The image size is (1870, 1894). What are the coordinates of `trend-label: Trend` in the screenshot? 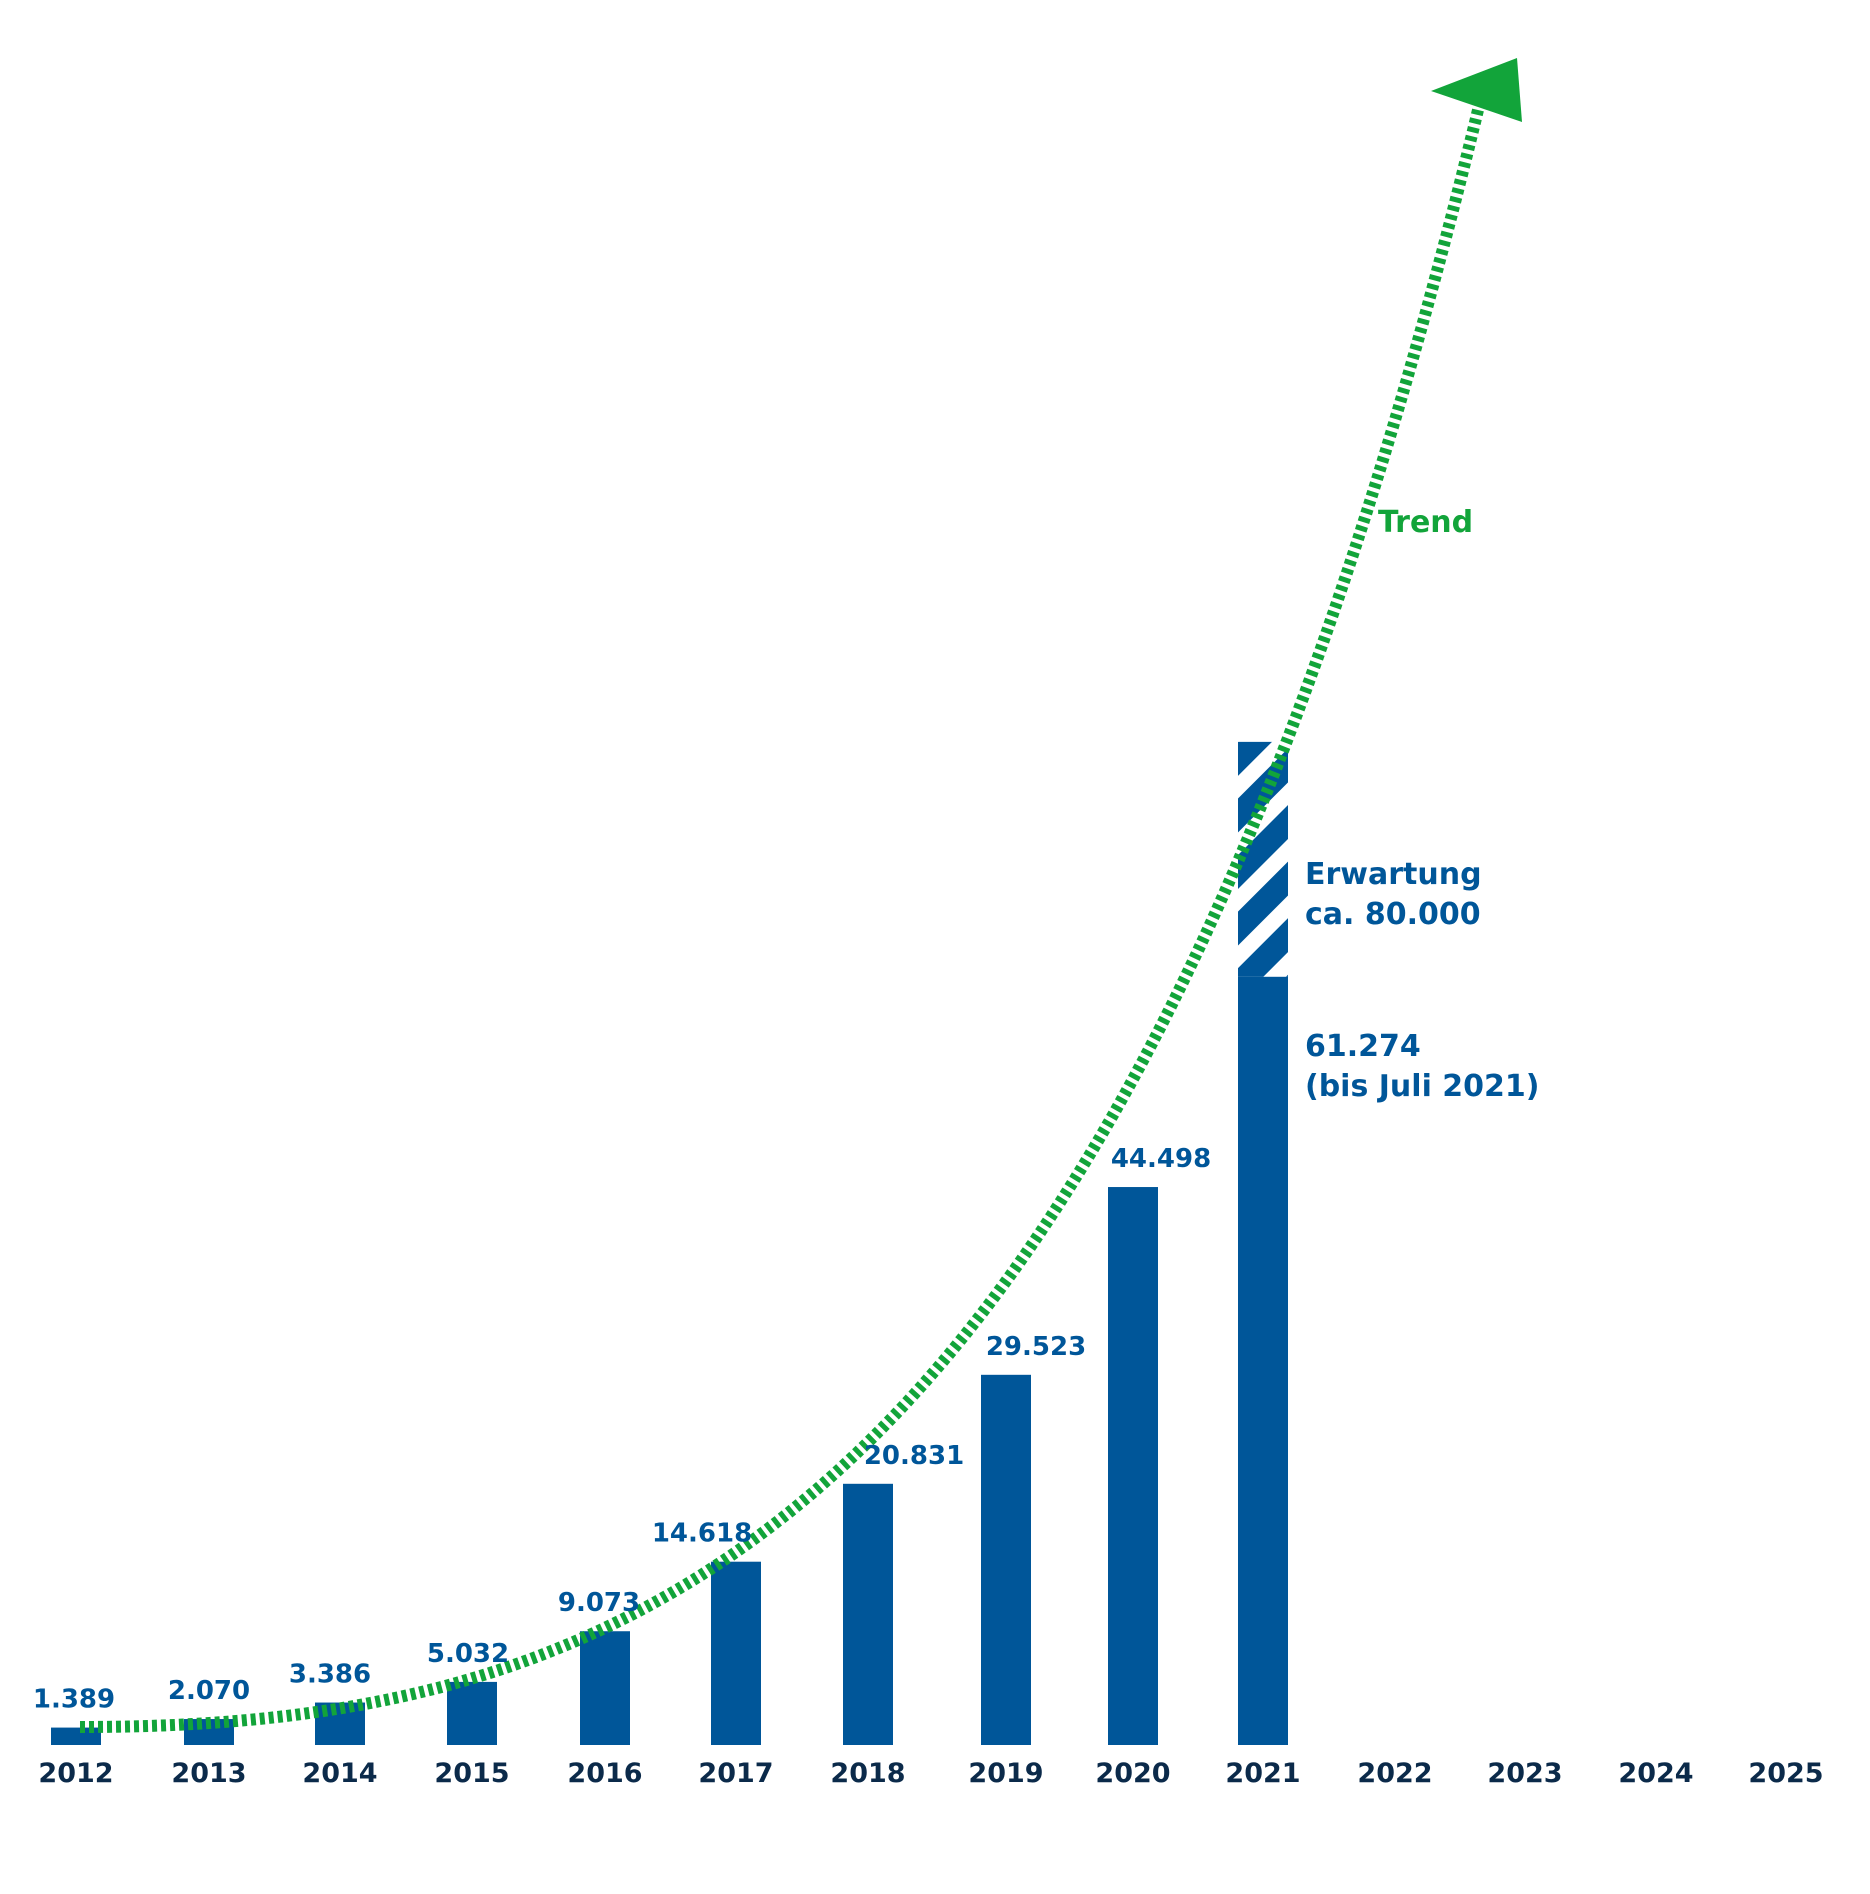 It's located at (1425, 522).